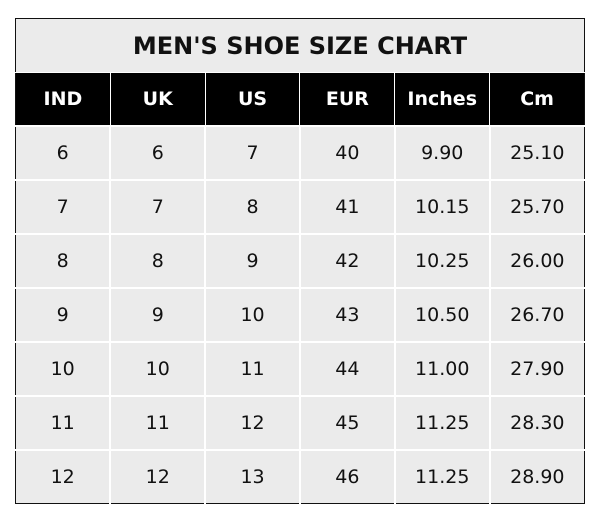 The image size is (605, 521). Describe the element at coordinates (441, 368) in the screenshot. I see `table-cell: 11.00` at that location.